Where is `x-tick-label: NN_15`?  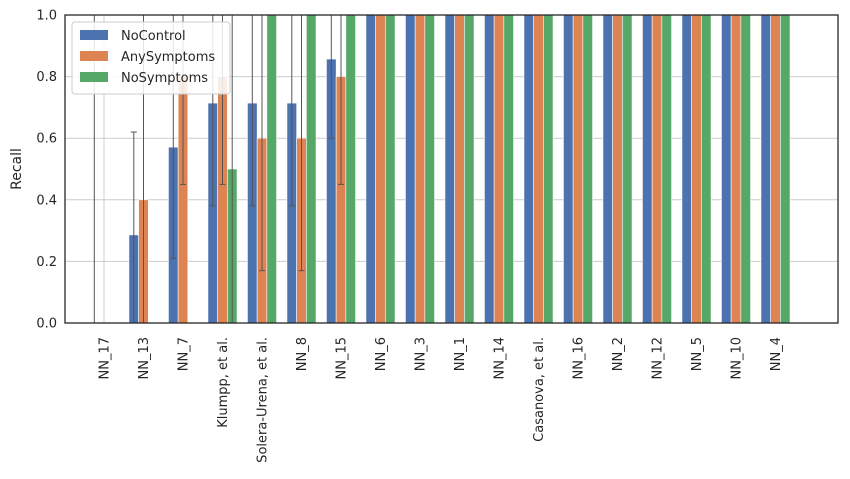
x-tick-label: NN_15 is located at coordinates (342, 358).